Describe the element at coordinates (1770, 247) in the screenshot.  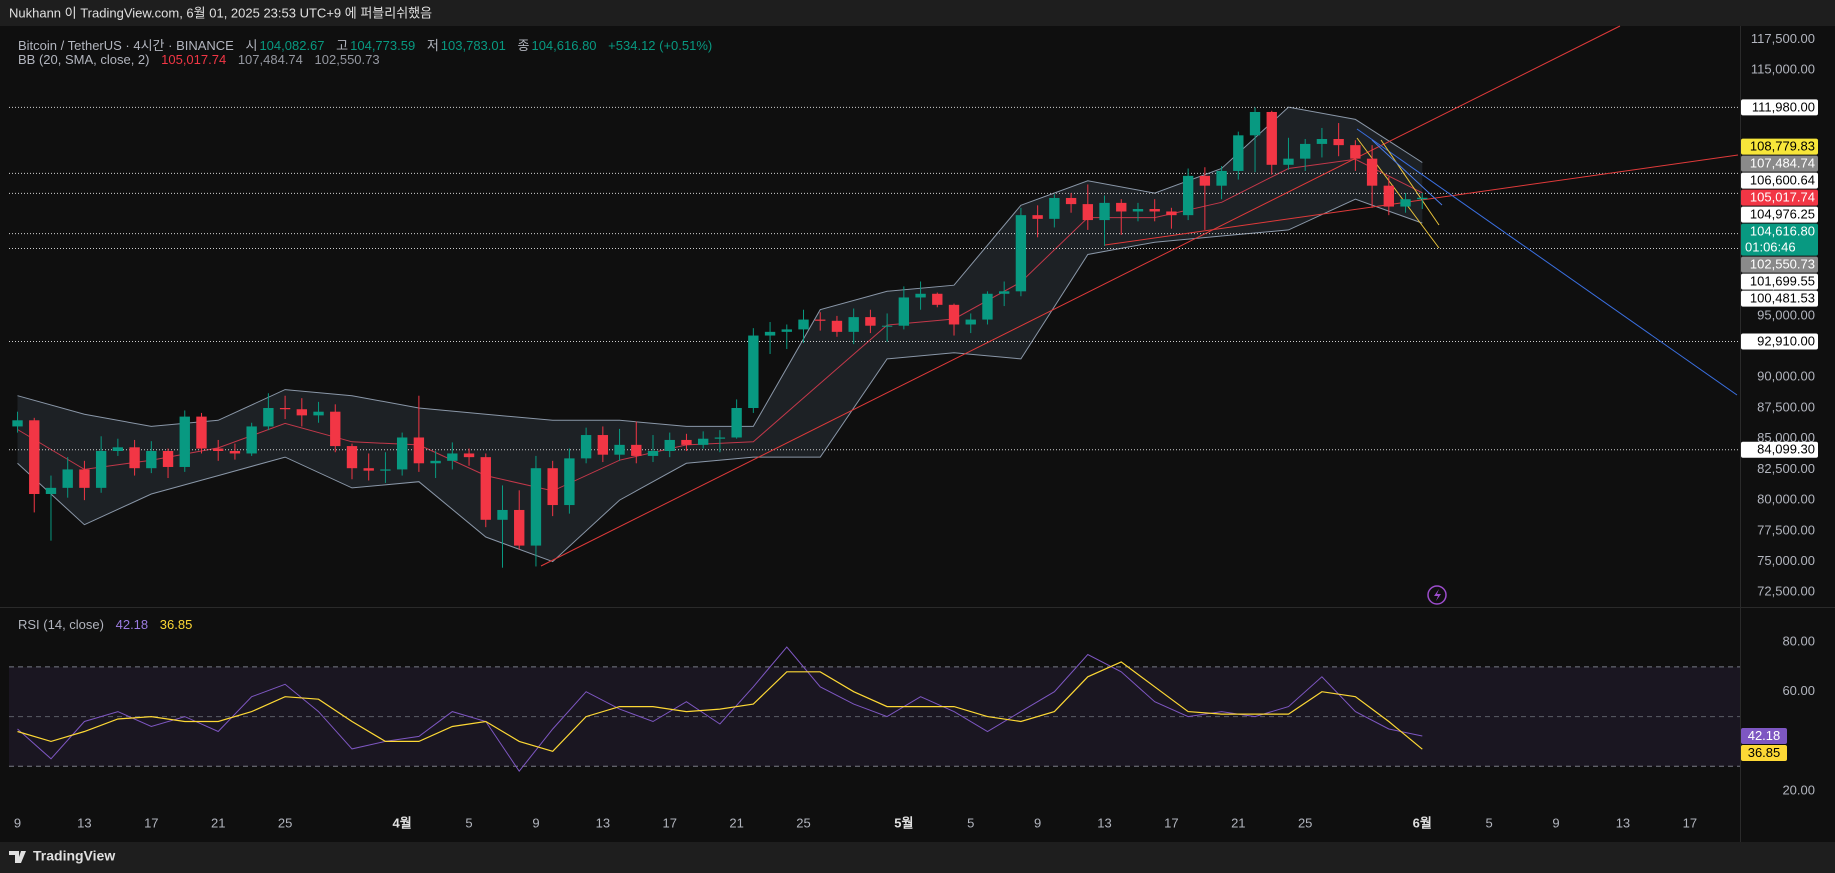
I see `countdown: 01:06:46` at that location.